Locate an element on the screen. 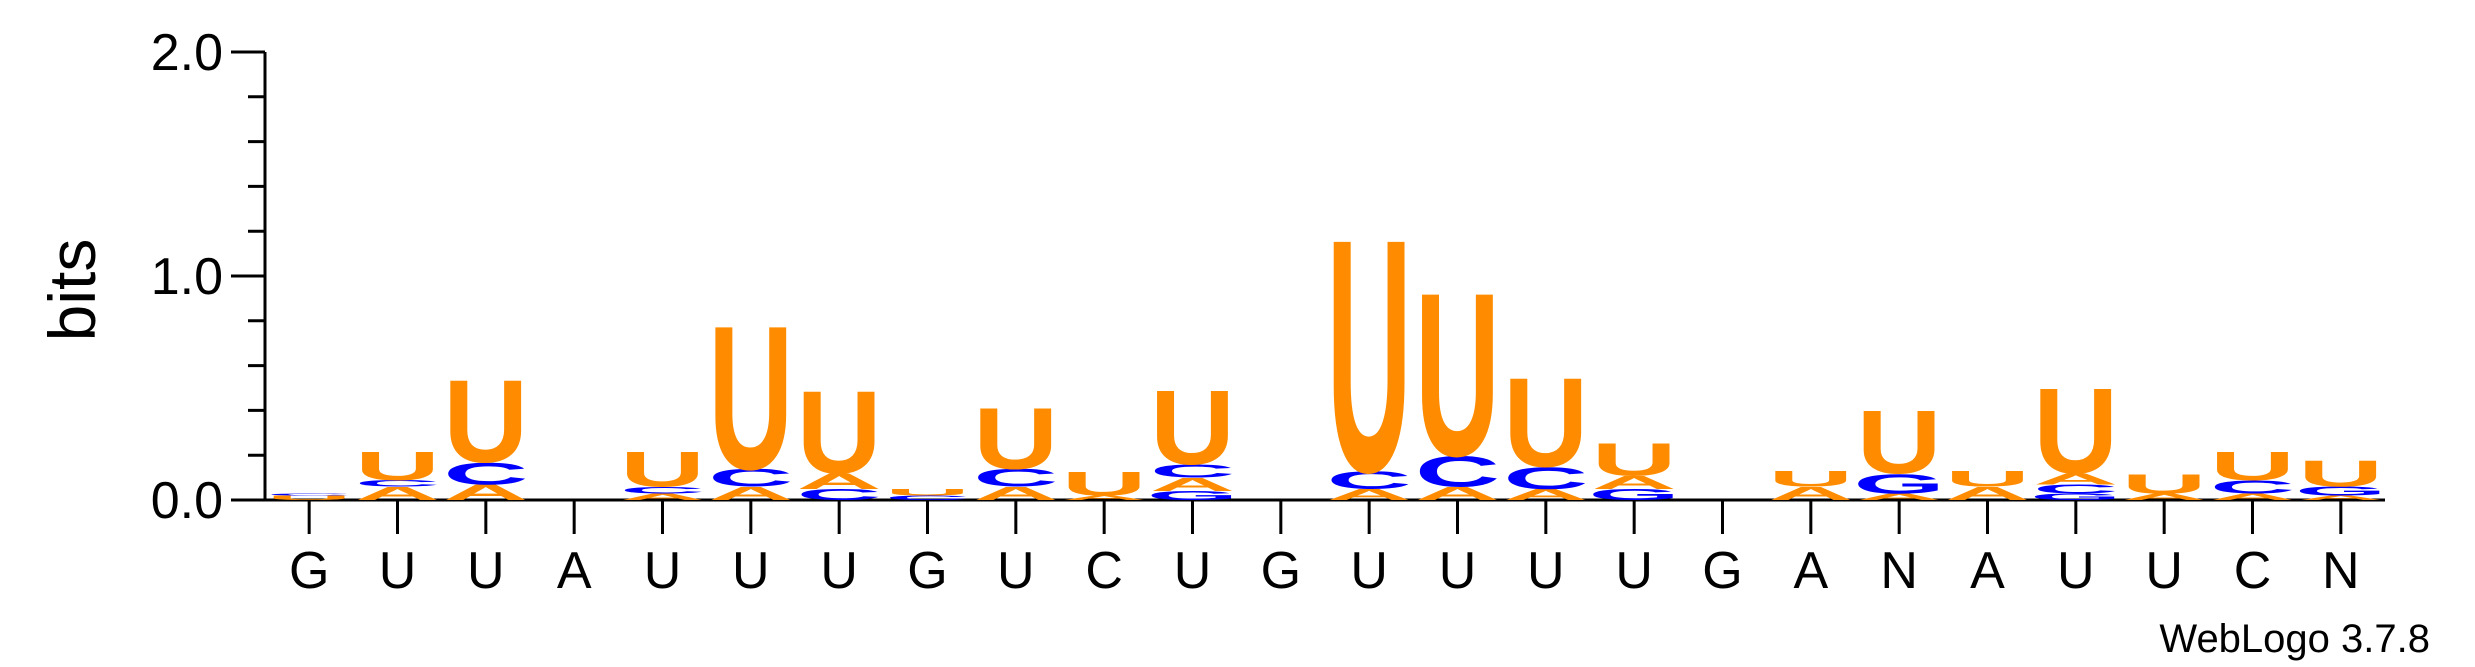 Image resolution: width=2475 pixels, height=667 pixels. position-stack: CAU is located at coordinates (839, 435).